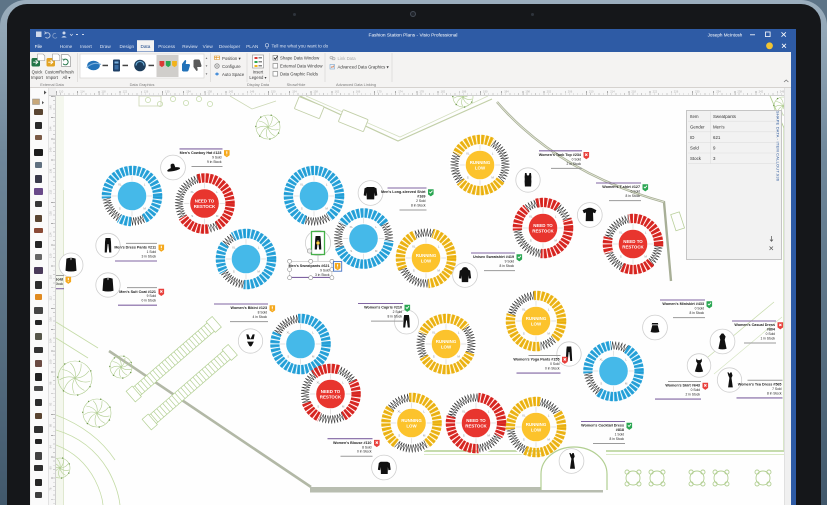  I want to click on svg-text: 108, so click(51, 319).